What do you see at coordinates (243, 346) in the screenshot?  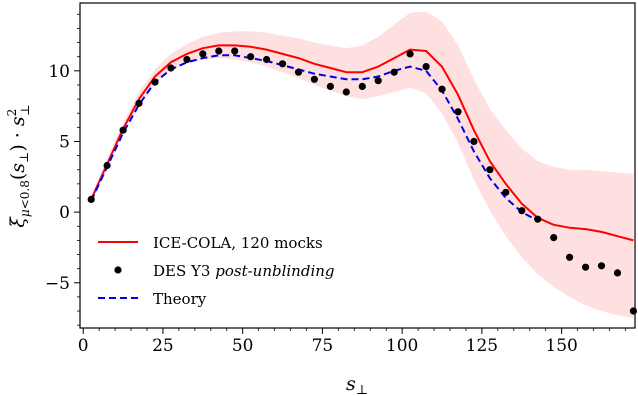 I see `x-tick-label: 50` at bounding box center [243, 346].